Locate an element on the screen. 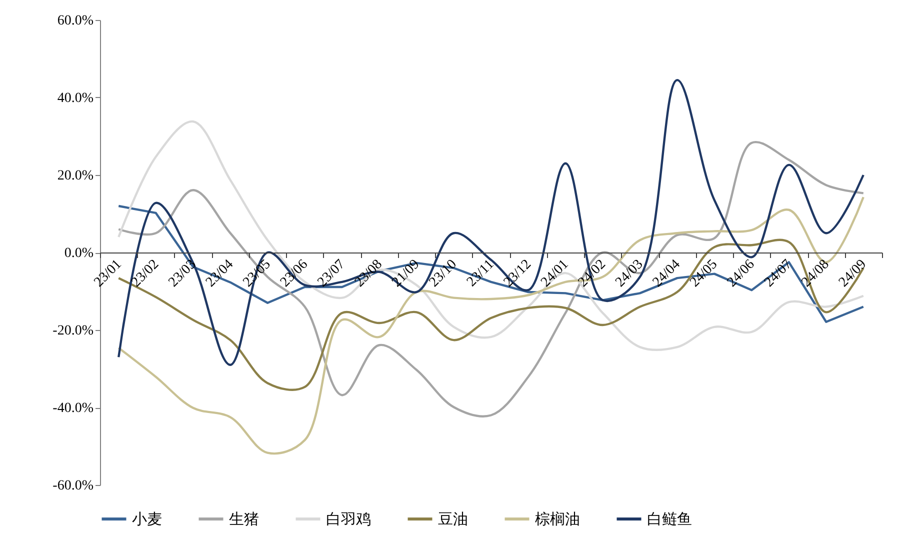 This screenshot has width=905, height=543. y-tick-label: 0.0% is located at coordinates (79, 253).